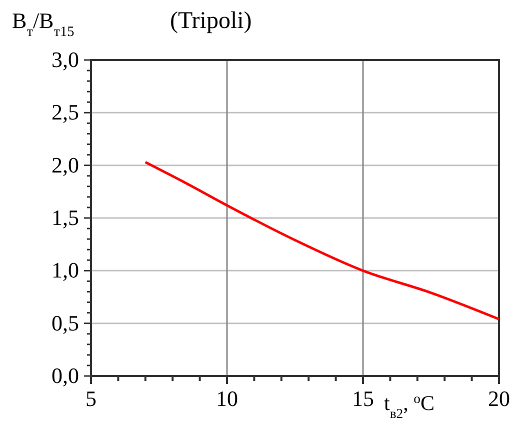  Describe the element at coordinates (65, 375) in the screenshot. I see `y-tick-label: 0,0` at that location.